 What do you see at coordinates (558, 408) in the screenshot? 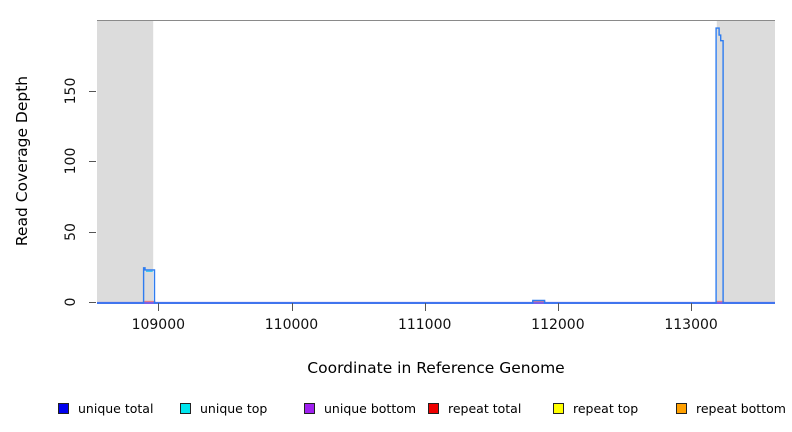
I see `legend-swatch-repeat-top` at bounding box center [558, 408].